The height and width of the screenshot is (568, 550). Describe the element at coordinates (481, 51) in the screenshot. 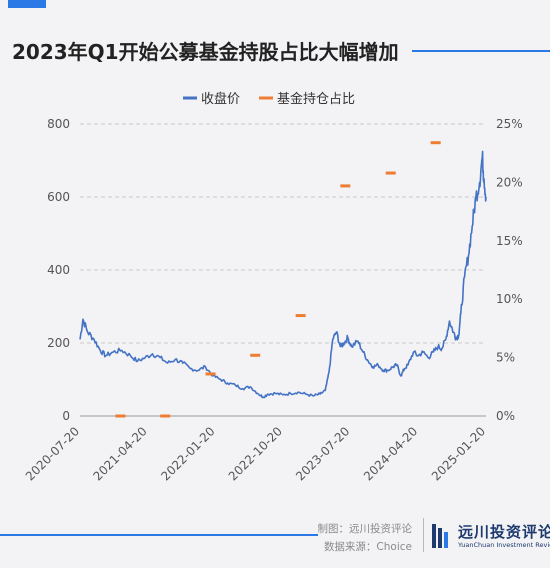

I see `title-rule` at that location.